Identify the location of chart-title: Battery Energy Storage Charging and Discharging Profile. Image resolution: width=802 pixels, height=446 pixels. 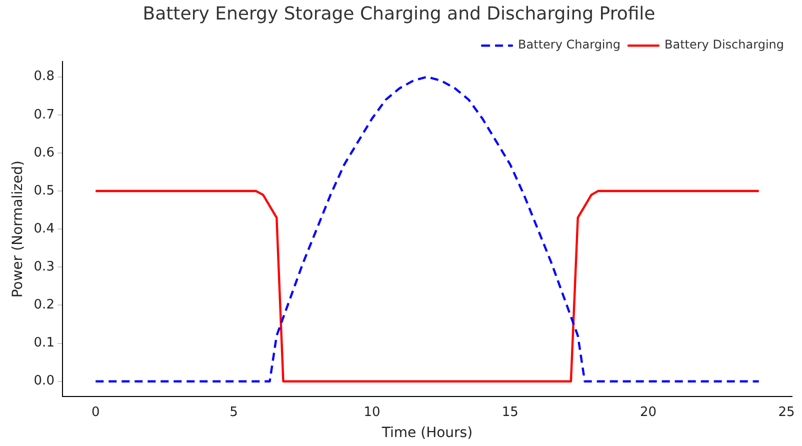
(399, 13).